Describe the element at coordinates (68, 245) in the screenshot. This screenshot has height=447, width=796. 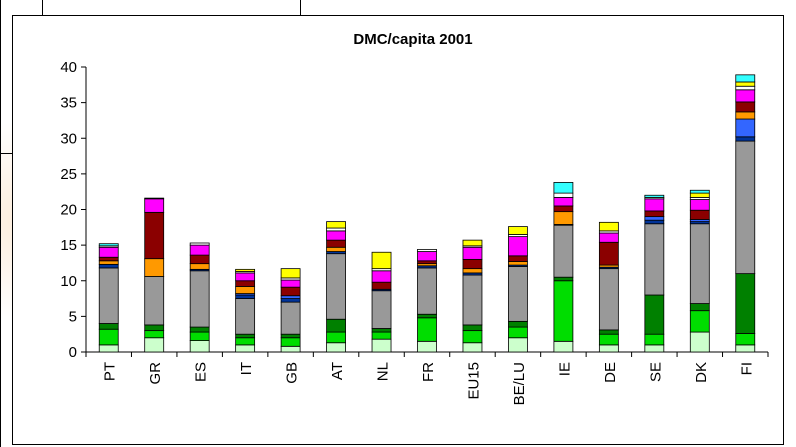
I see `y-tick-label: 15` at that location.